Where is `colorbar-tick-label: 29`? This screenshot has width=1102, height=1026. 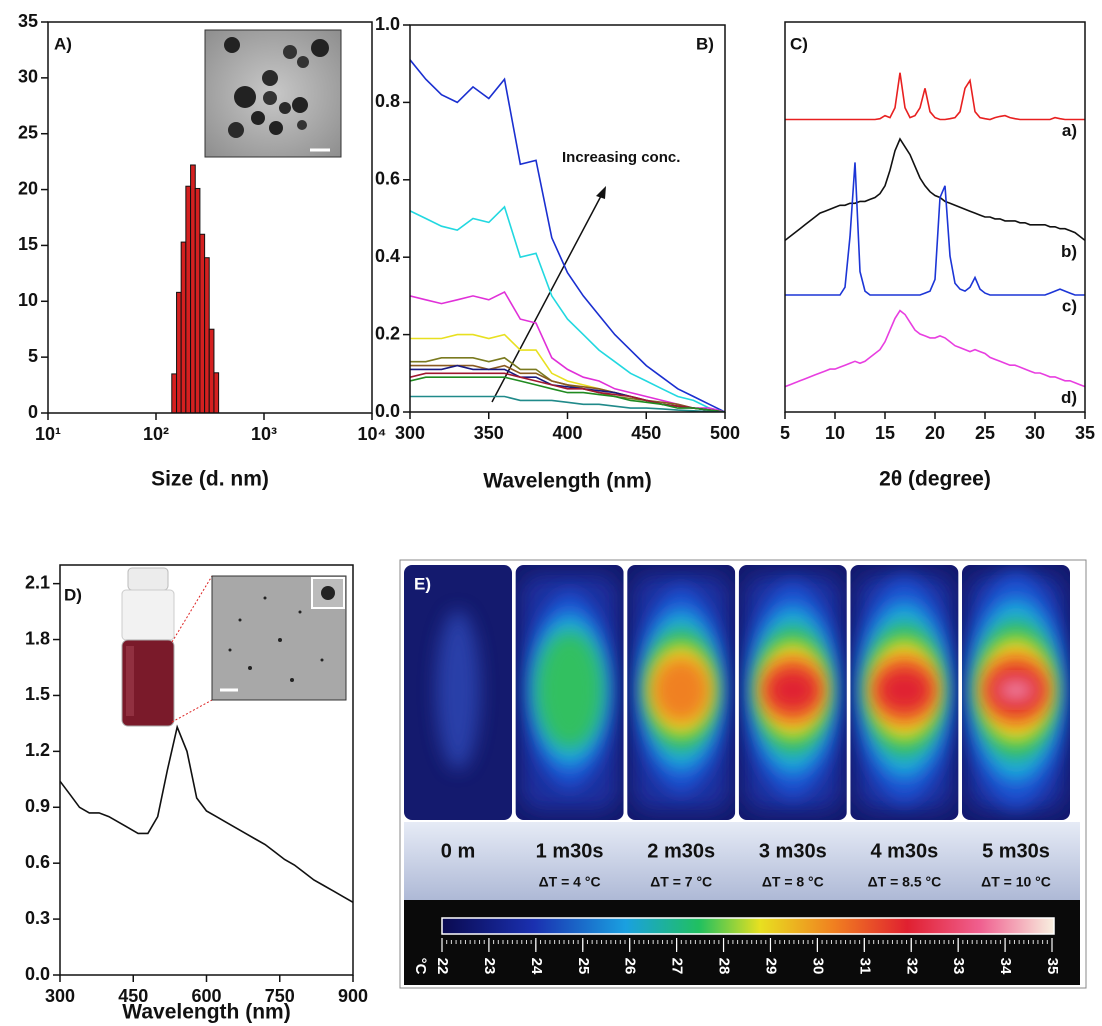
colorbar-tick-label: 29 is located at coordinates (770, 966).